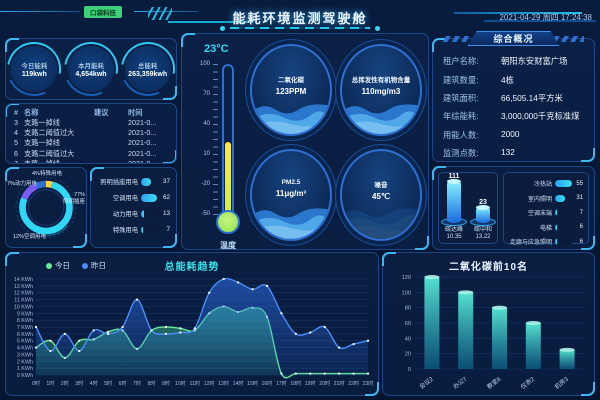 The width and height of the screenshot is (600, 400). I want to click on gauge-label: 总挥发性有机物含量, so click(381, 81).